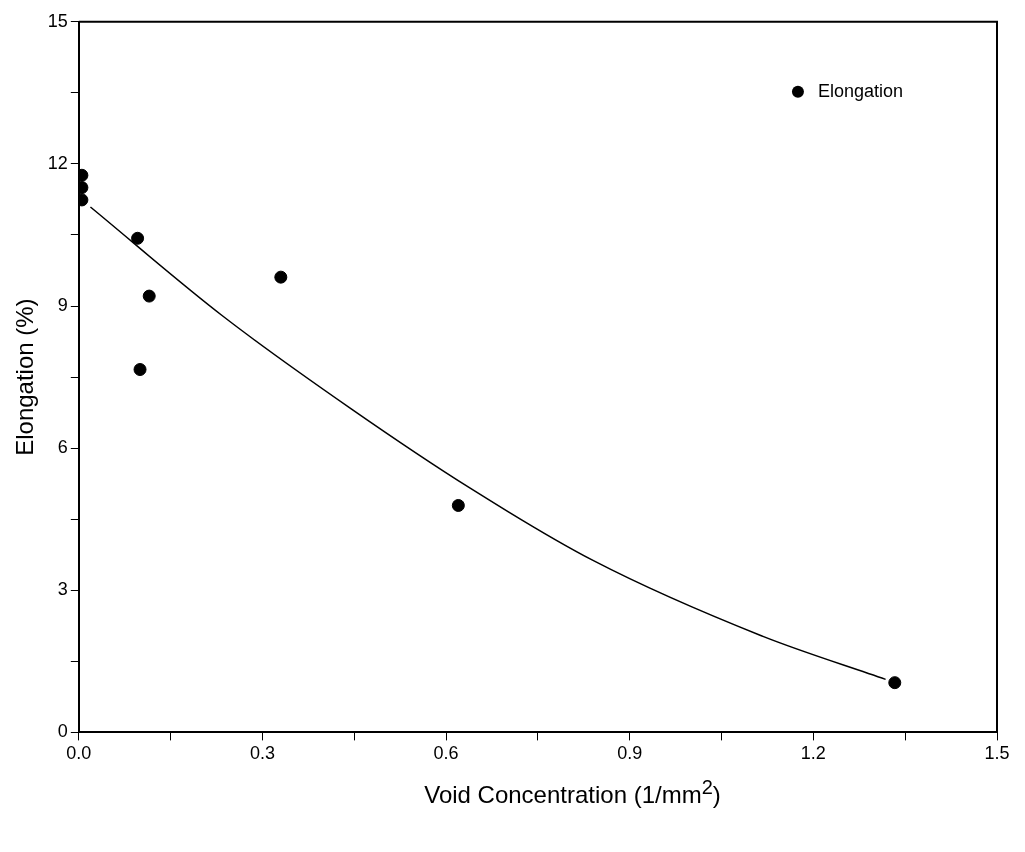  What do you see at coordinates (62, 589) in the screenshot?
I see `y-tick-label: 3` at bounding box center [62, 589].